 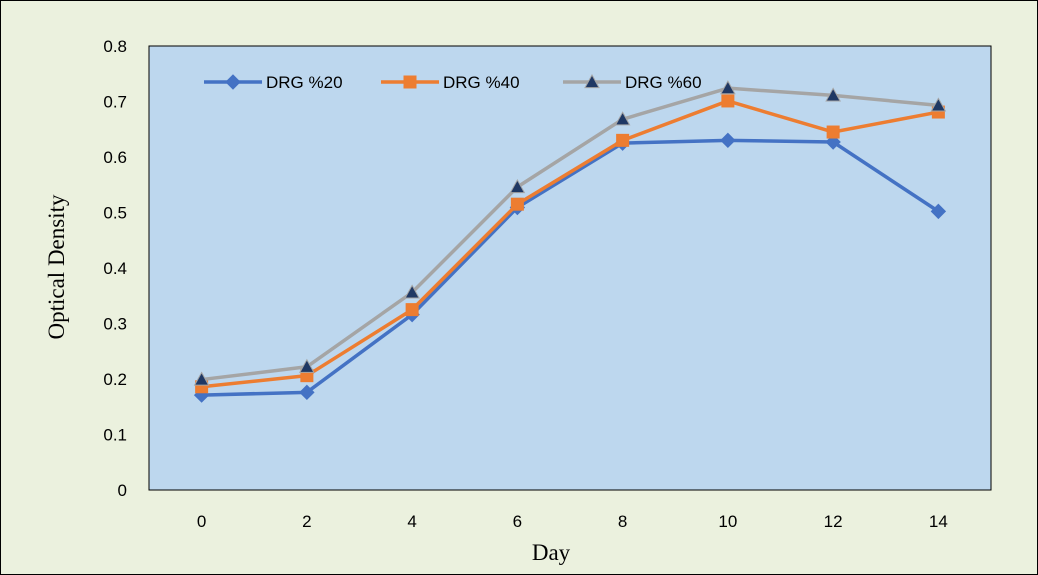 What do you see at coordinates (663, 82) in the screenshot?
I see `legend-label: DRG %60` at bounding box center [663, 82].